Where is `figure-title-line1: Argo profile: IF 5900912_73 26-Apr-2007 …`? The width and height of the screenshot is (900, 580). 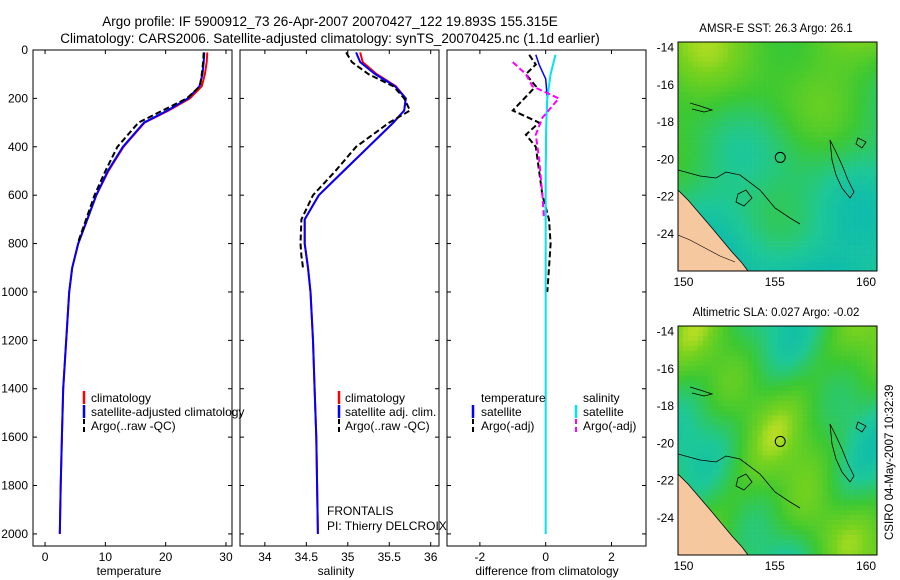
figure-title-line1: Argo profile: IF 5900912_73 26-Apr-2007 … is located at coordinates (330, 21).